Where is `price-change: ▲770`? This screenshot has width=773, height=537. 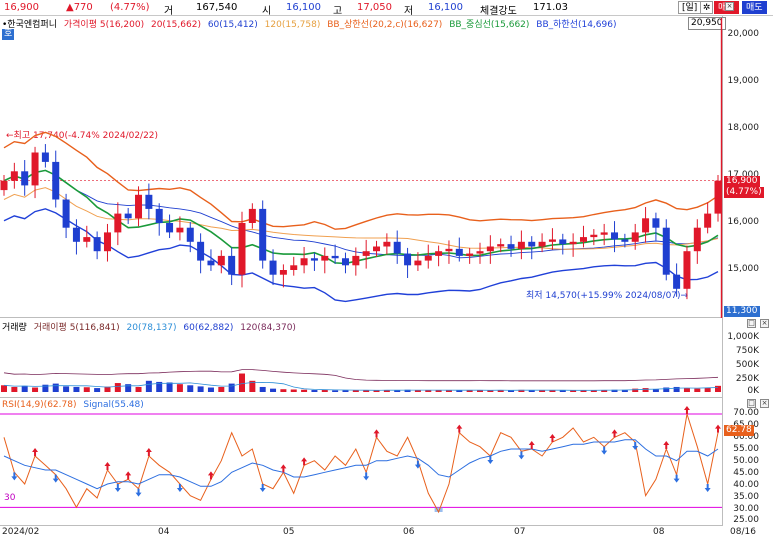 price-change: ▲770 is located at coordinates (79, 7).